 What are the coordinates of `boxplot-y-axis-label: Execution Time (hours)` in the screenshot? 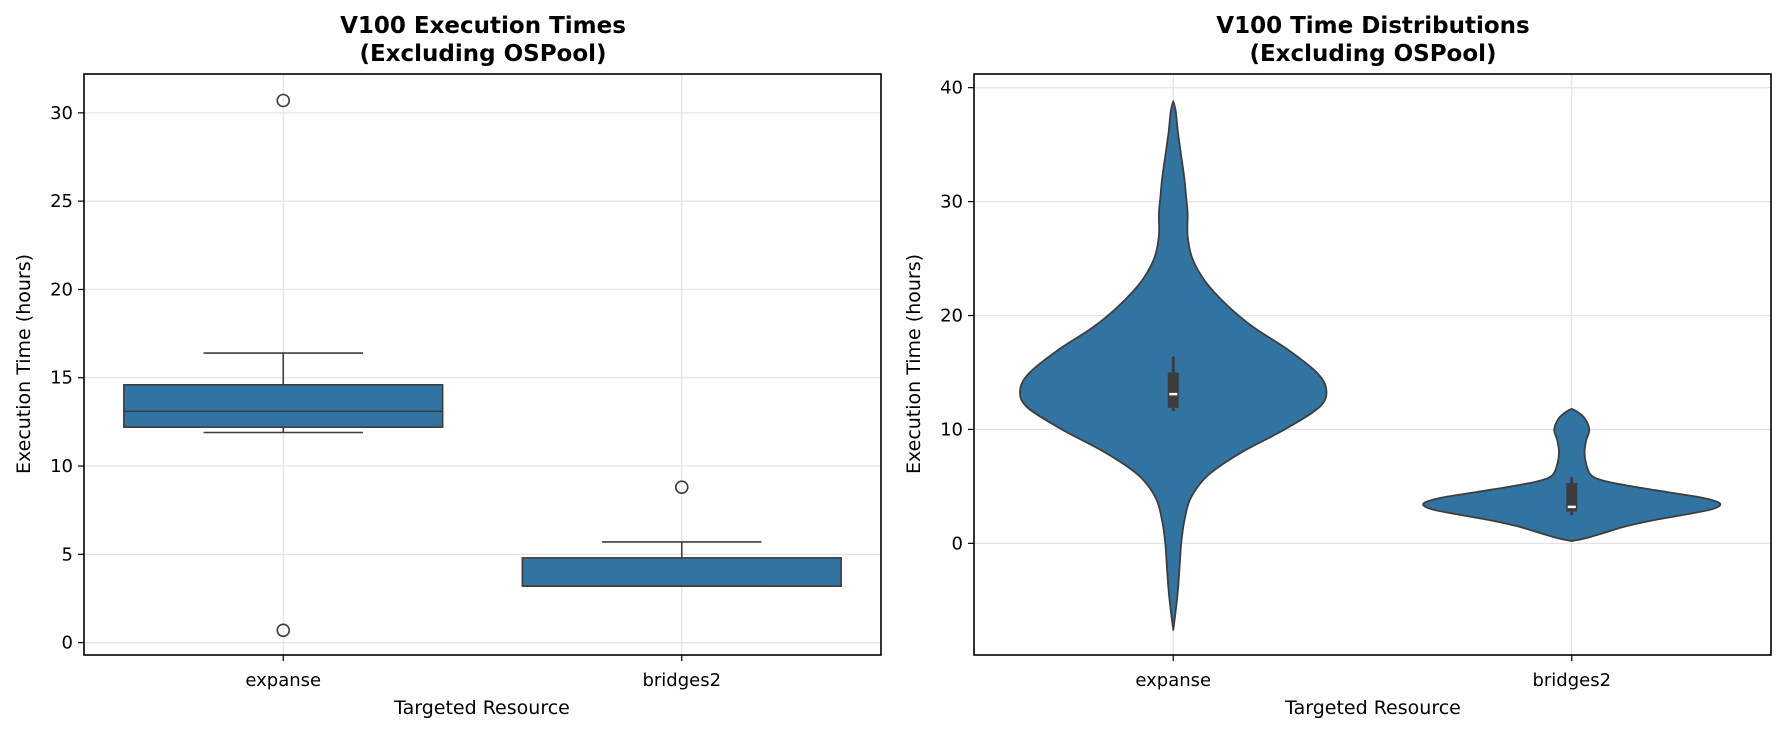 It's located at (24, 364).